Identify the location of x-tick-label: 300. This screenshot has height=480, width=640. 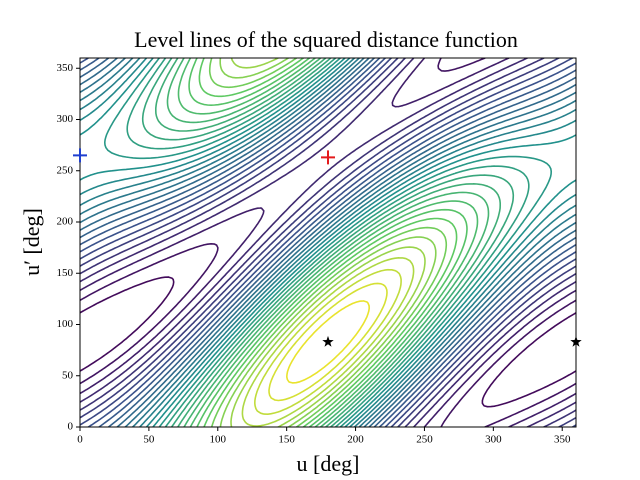
(493, 440).